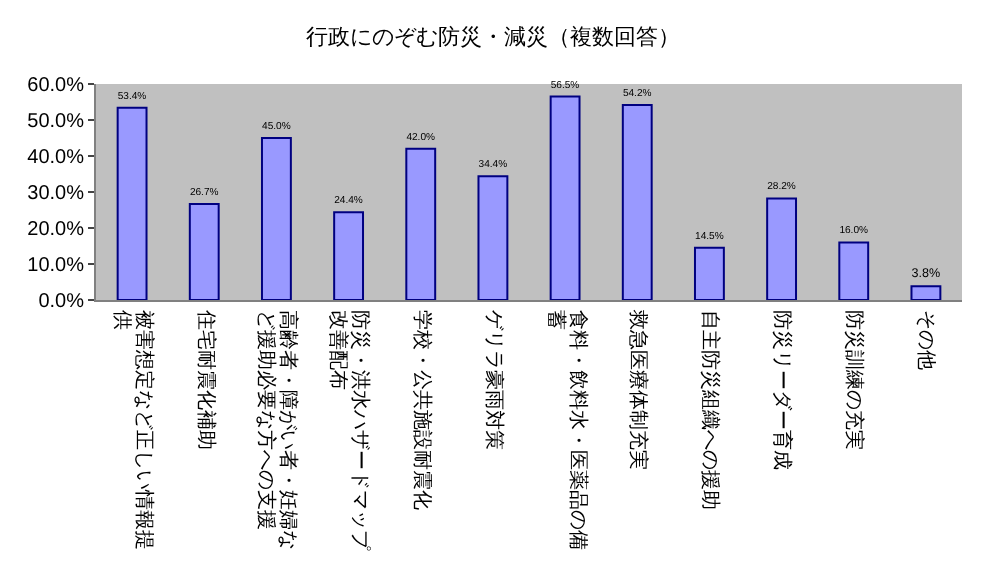 This screenshot has width=986, height=566. What do you see at coordinates (637, 392) in the screenshot?
I see `x-tick-label: 救急医療体制充実` at bounding box center [637, 392].